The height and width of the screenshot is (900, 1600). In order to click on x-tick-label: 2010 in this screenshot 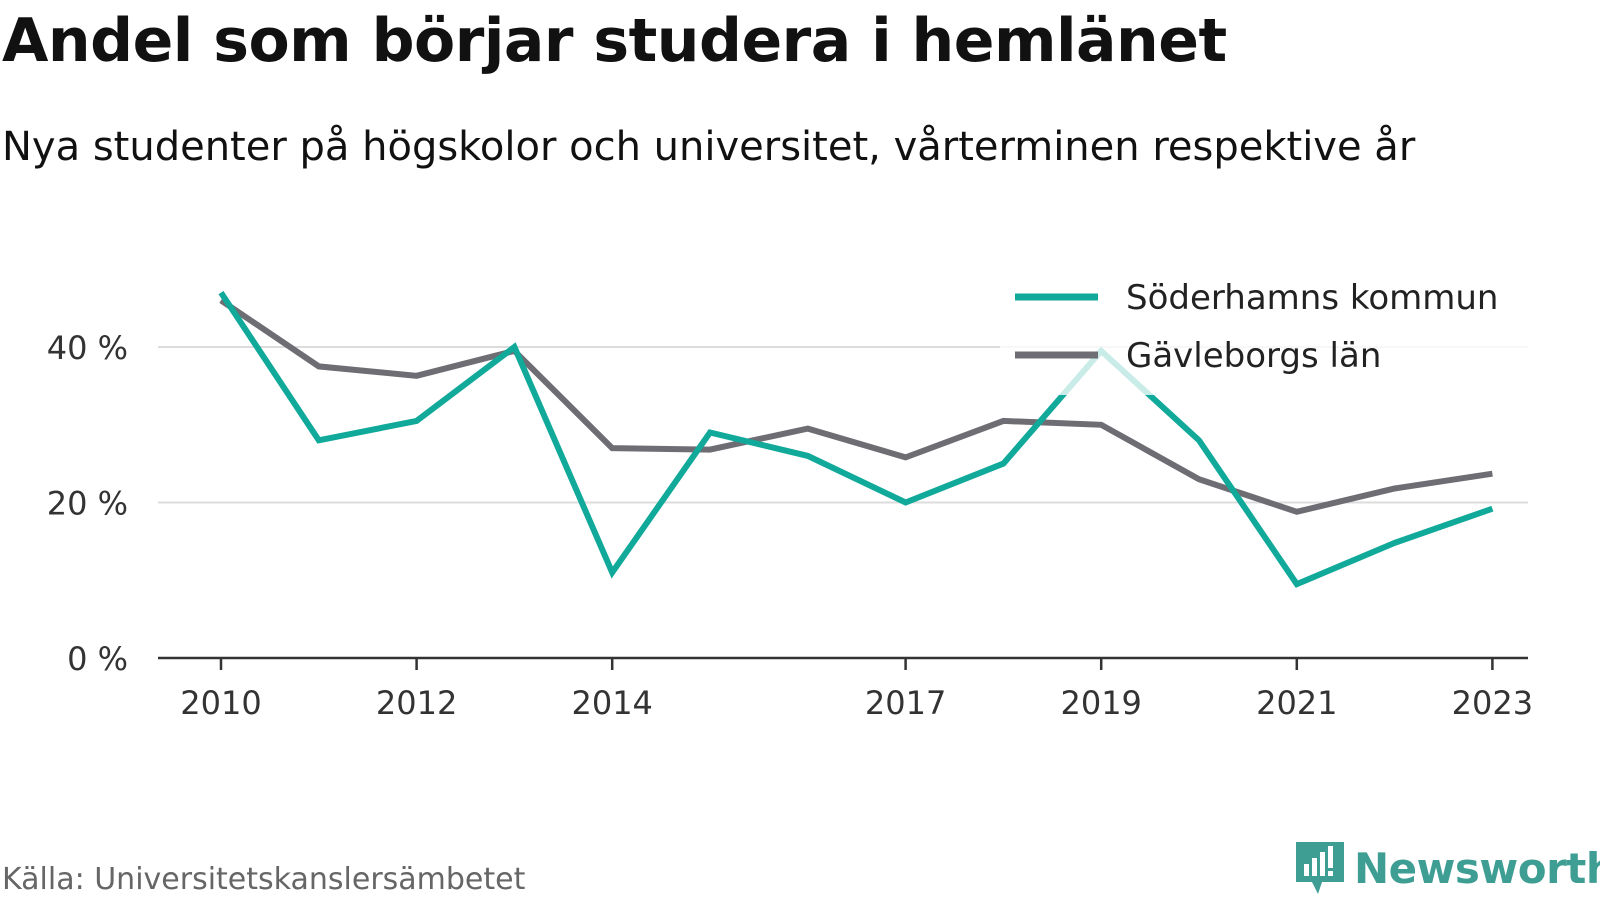, I will do `click(220, 703)`.